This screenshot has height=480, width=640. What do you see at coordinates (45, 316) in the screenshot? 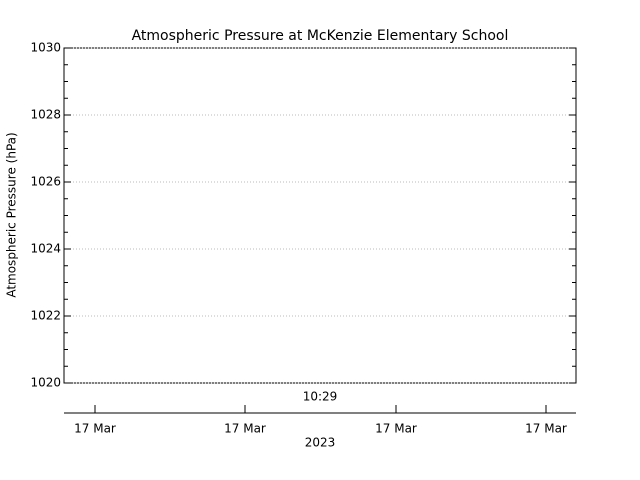
I see `y-tick-label: 1022` at bounding box center [45, 316].